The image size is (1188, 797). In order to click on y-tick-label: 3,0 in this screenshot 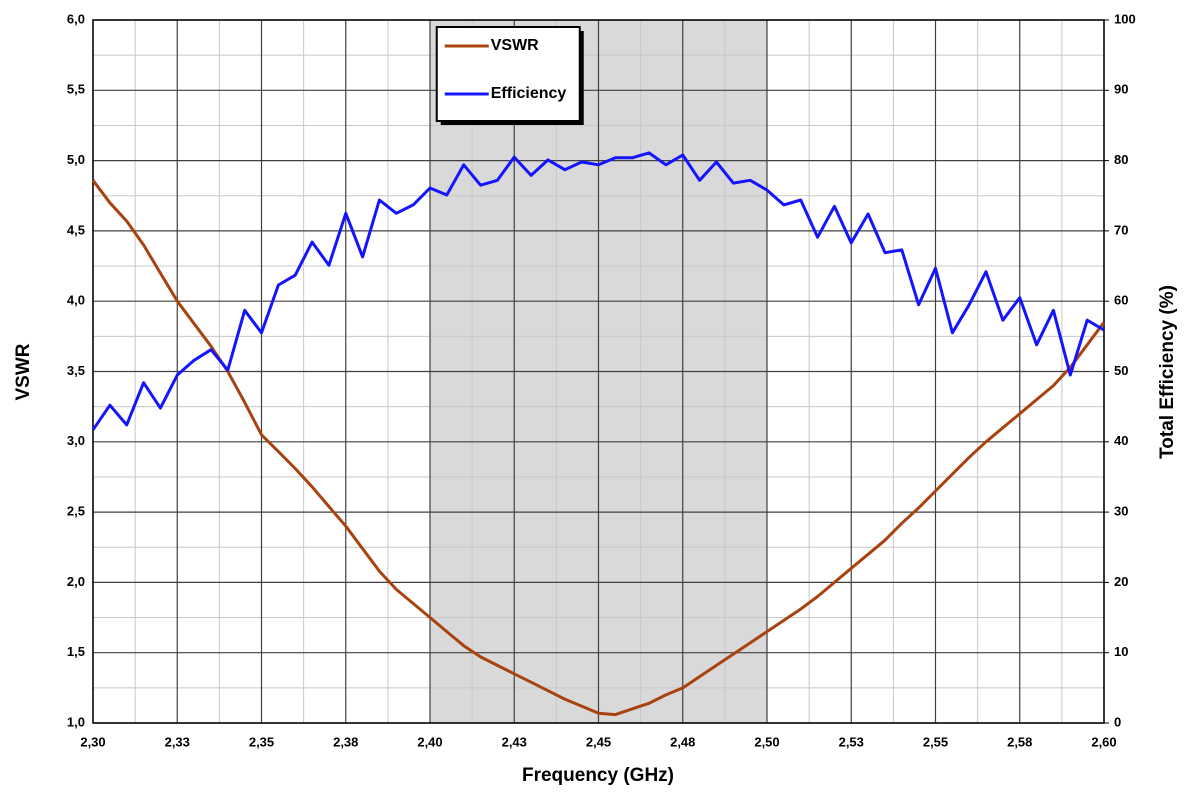, I will do `click(76, 440)`.